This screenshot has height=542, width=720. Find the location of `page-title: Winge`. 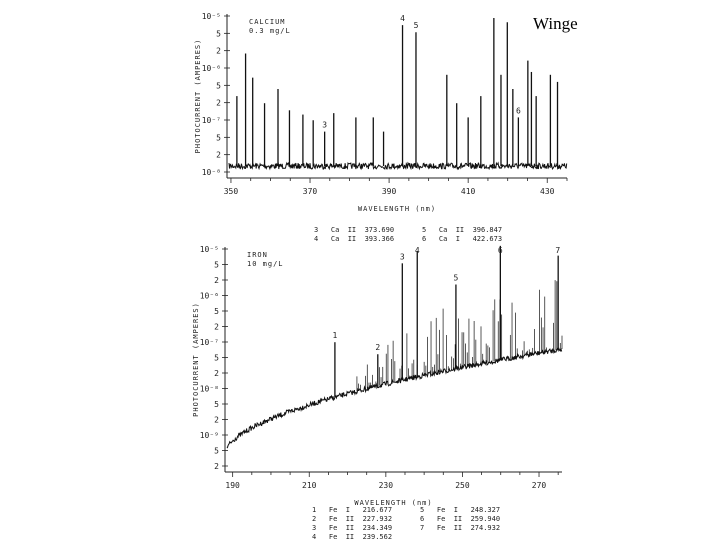

page-title: Winge is located at coordinates (555, 23).